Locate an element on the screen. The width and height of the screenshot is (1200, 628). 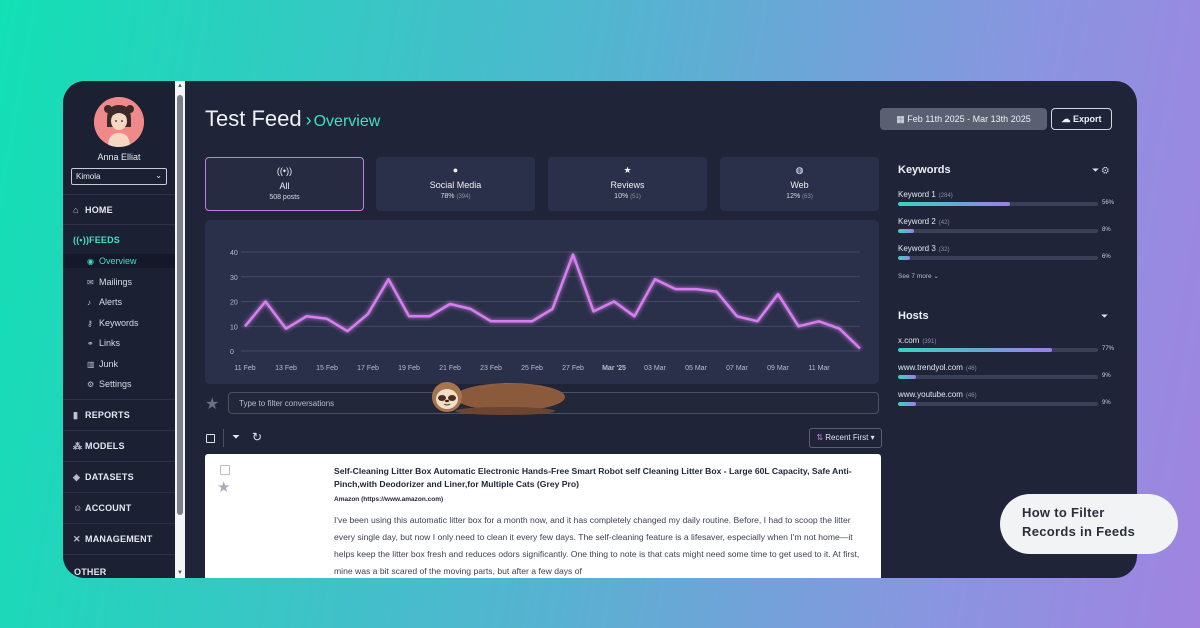
nav-datasets-label: DATASETS is located at coordinates (109, 477).